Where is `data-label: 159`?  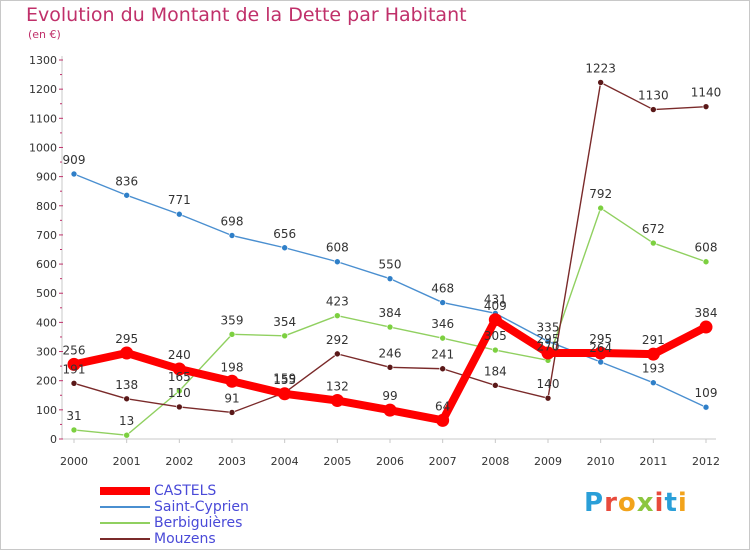 data-label: 159 is located at coordinates (284, 379).